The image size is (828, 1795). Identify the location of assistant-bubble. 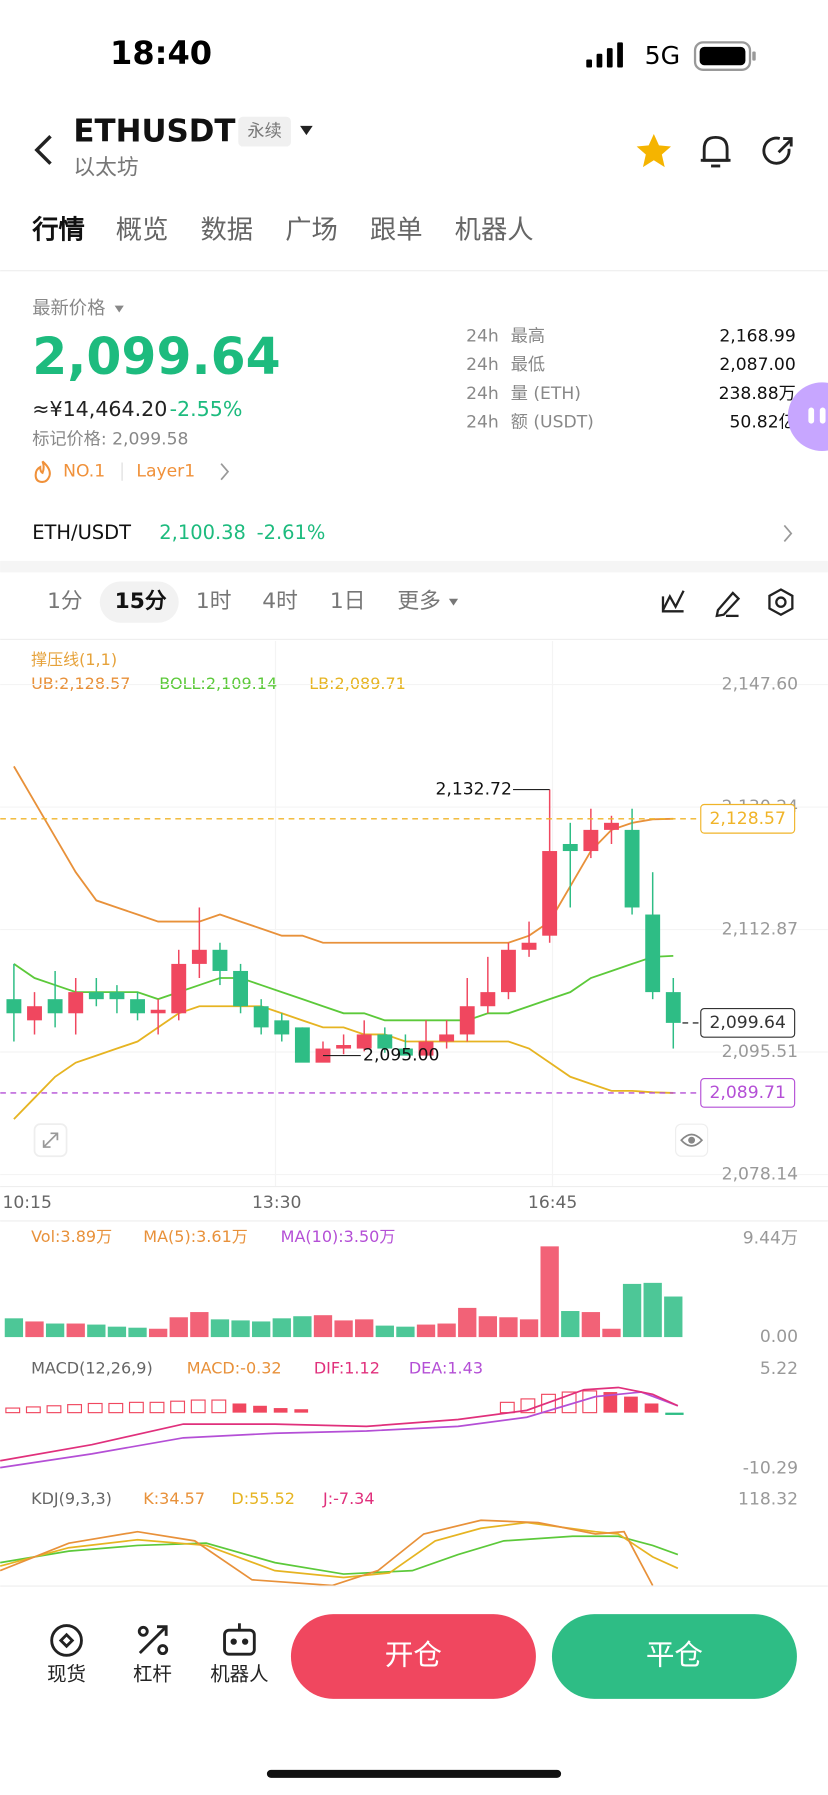
(807, 417).